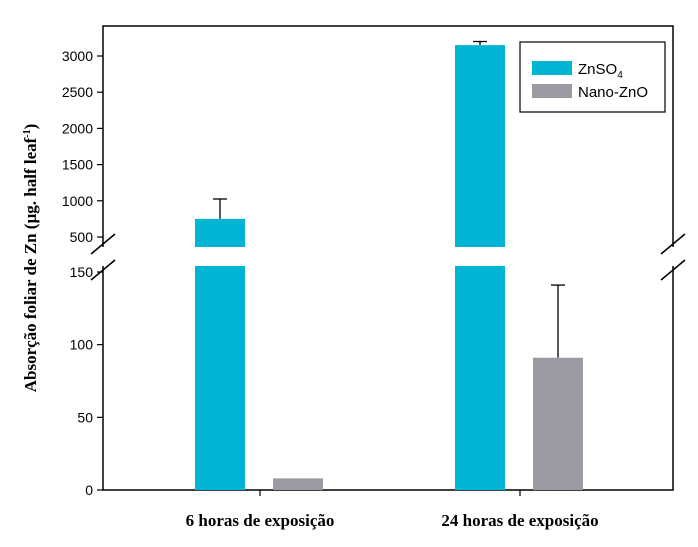 This screenshot has height=547, width=698. I want to click on legend-box, so click(592, 77).